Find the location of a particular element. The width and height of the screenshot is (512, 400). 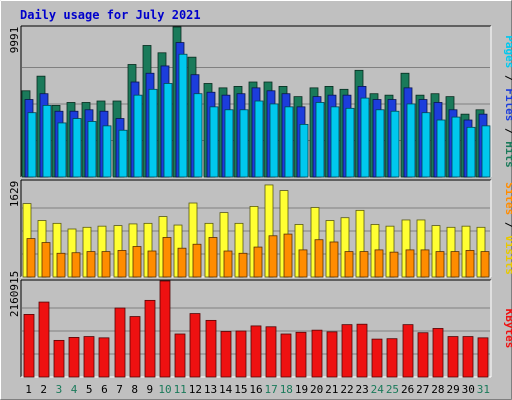

y-max-label-kbytes: 2160915 is located at coordinates (14, 294).